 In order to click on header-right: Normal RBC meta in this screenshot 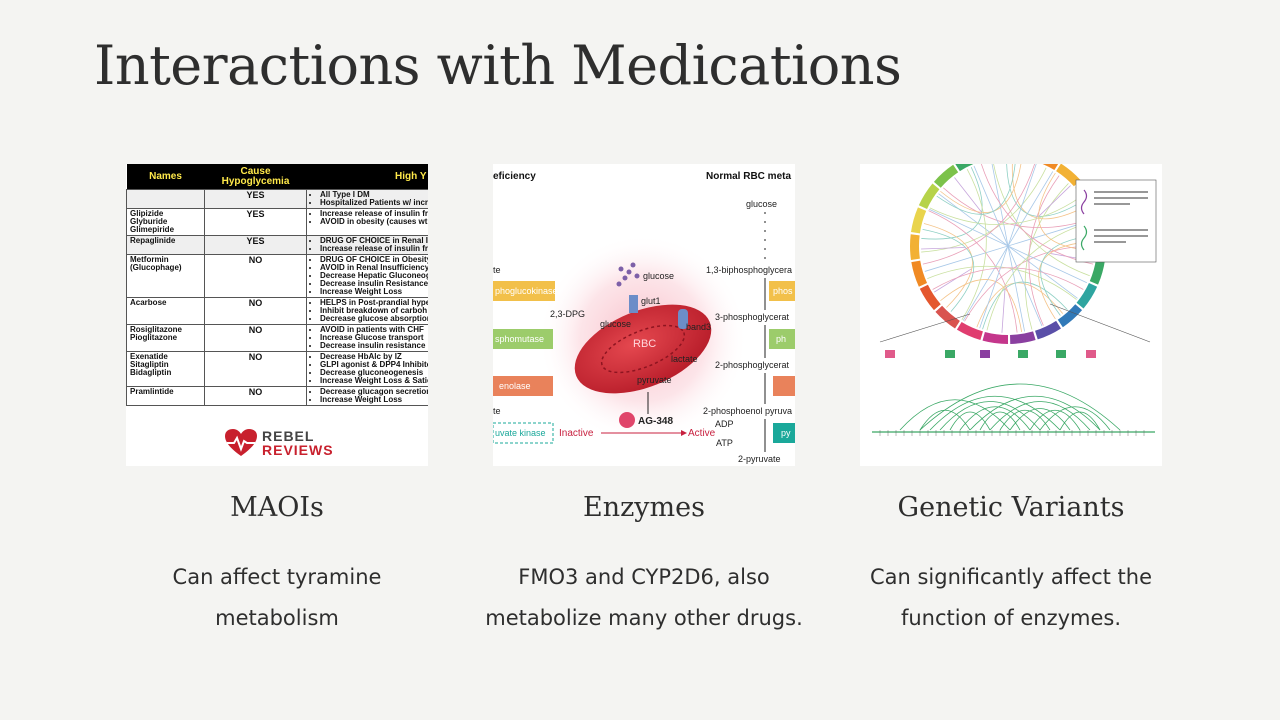, I will do `click(748, 176)`.